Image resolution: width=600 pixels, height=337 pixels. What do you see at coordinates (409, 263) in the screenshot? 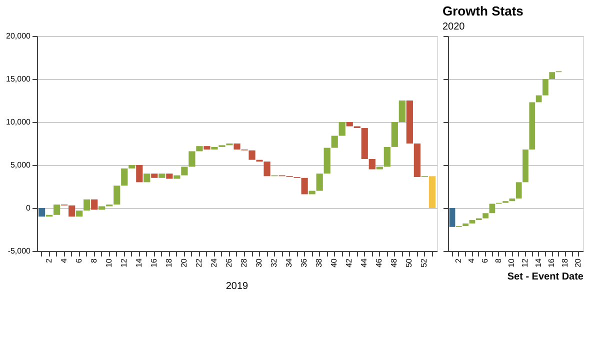
I see `x-tick-label: 50` at bounding box center [409, 263].